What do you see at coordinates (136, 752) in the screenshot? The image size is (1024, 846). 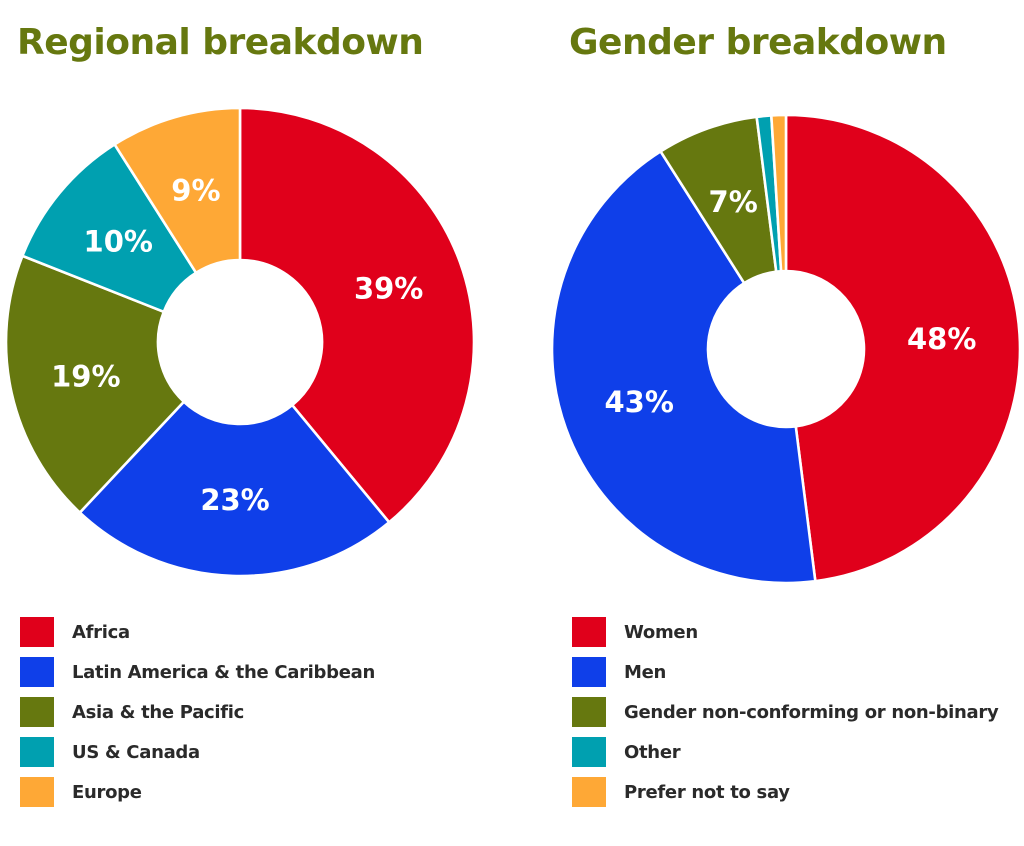 I see `legend-label: US & Canada` at bounding box center [136, 752].